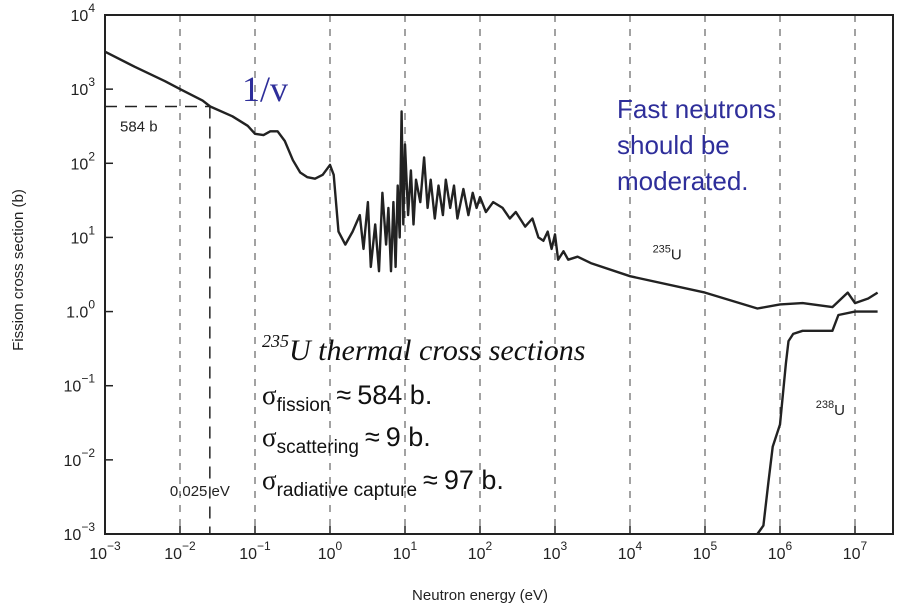 This screenshot has width=908, height=611. Describe the element at coordinates (318, 447) in the screenshot. I see `xs-subscript: scattering` at that location.